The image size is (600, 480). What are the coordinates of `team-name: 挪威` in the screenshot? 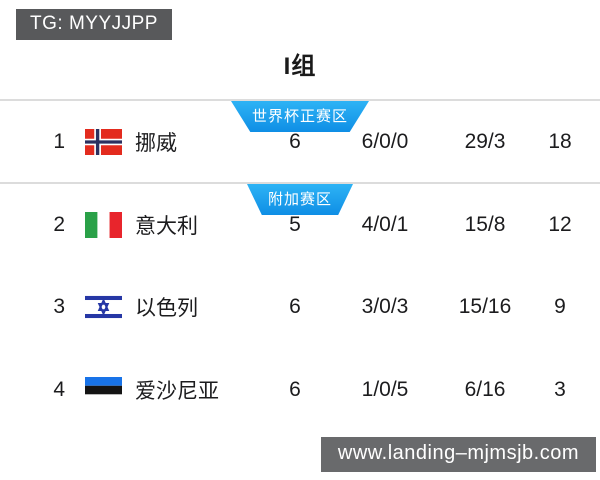 It's located at (156, 143).